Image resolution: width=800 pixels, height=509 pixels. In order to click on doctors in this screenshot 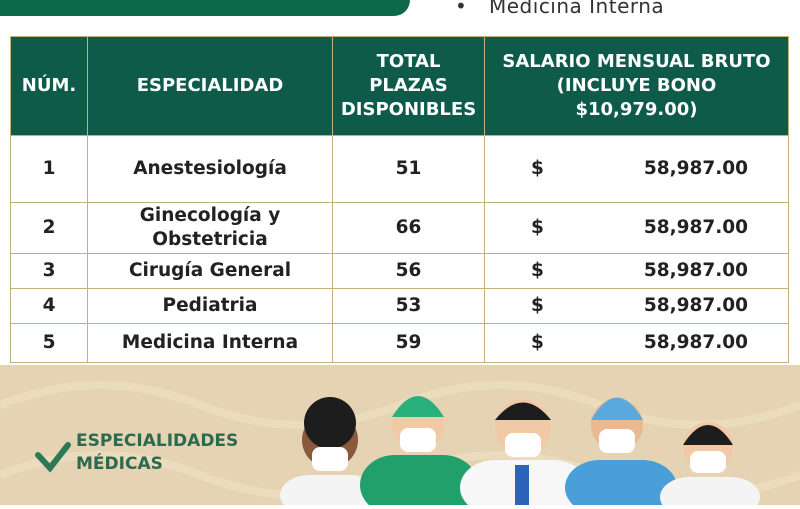, I will do `click(520, 452)`.